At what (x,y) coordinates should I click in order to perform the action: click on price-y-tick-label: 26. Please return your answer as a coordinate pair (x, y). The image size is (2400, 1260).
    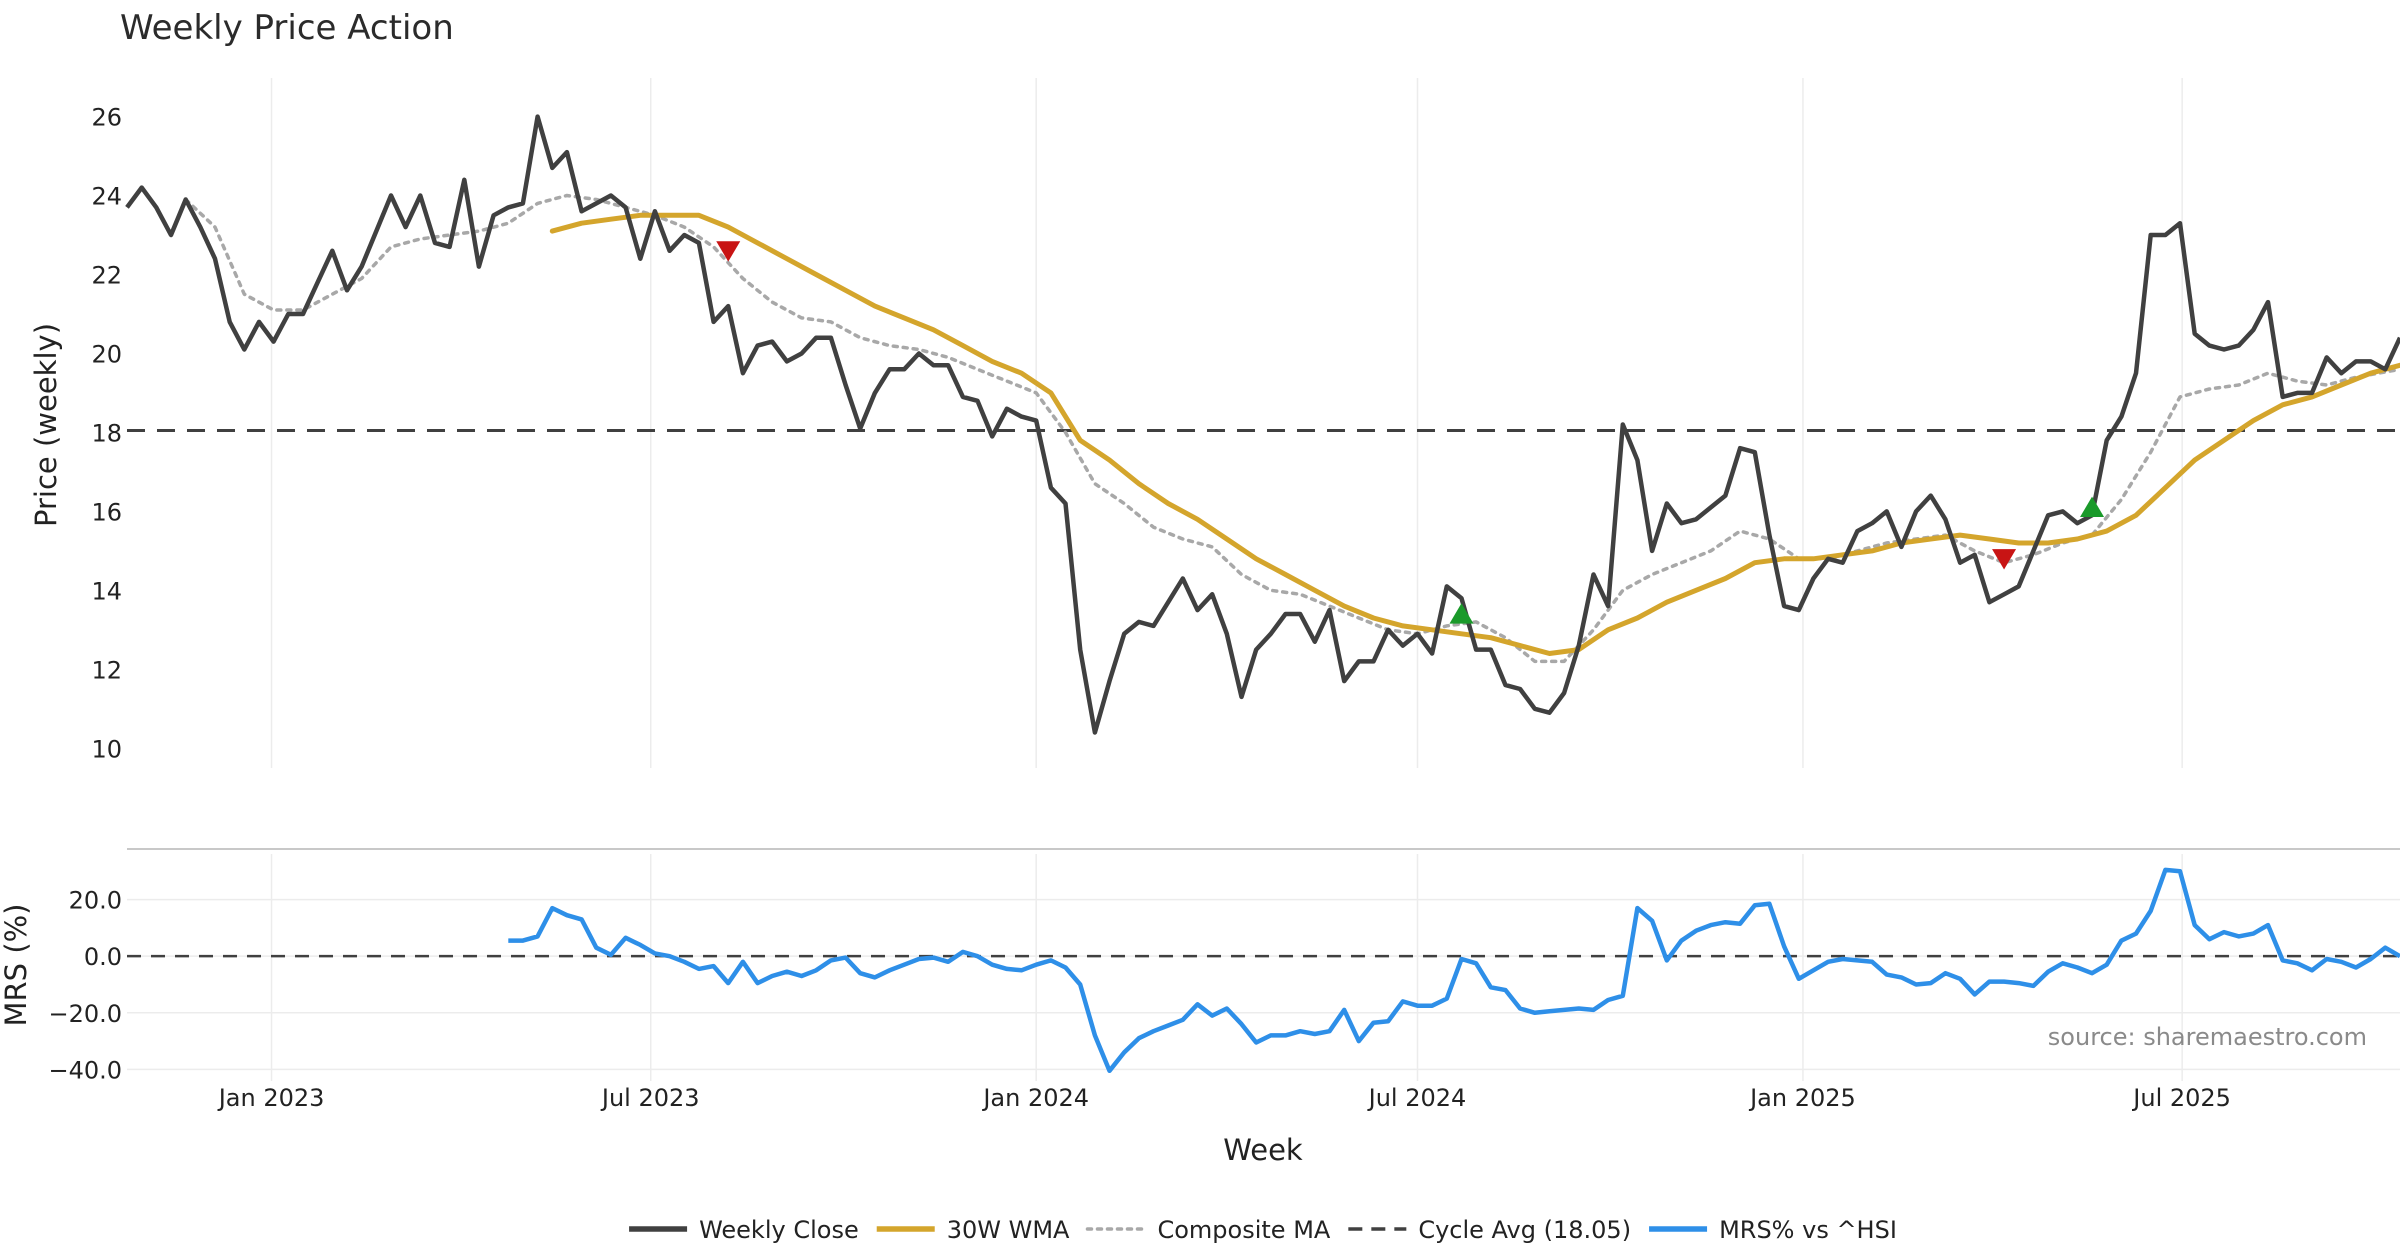
    Looking at the image, I should click on (106, 118).